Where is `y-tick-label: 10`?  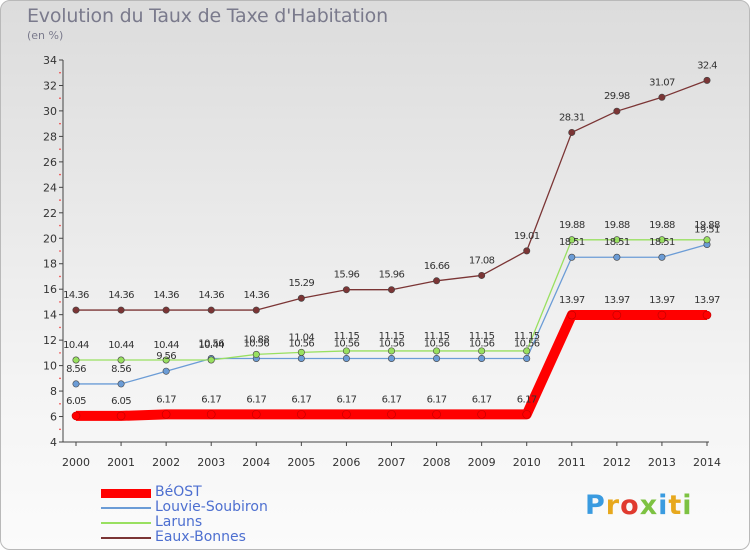
y-tick-label: 10 is located at coordinates (50, 366).